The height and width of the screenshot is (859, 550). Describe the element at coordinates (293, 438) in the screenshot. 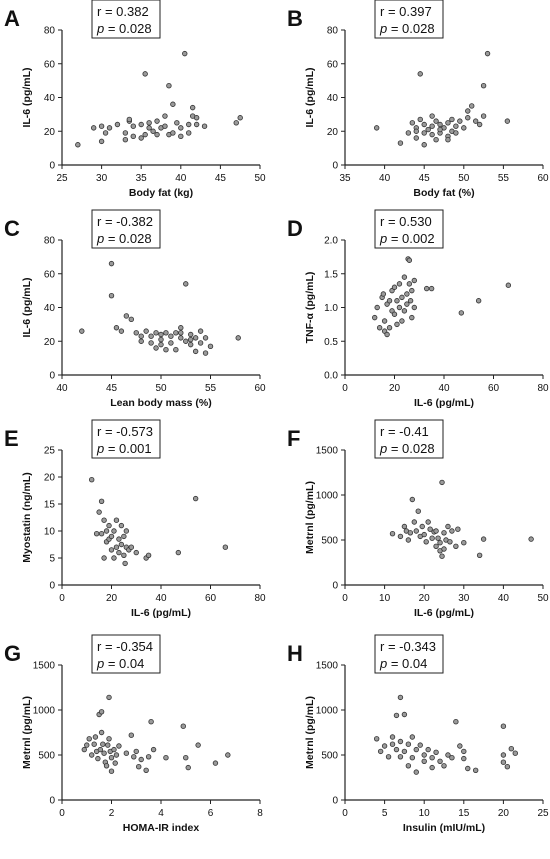

I see `panel-letter: F` at that location.